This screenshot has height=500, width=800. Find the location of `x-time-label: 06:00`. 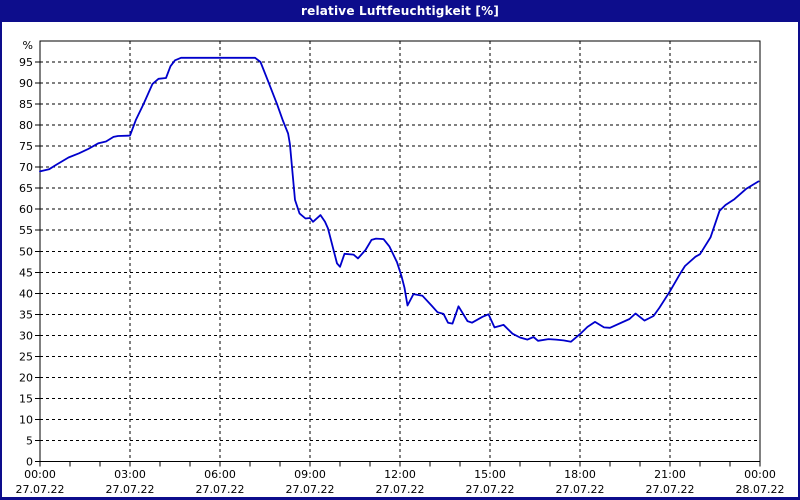

x-time-label: 06:00 is located at coordinates (220, 474).